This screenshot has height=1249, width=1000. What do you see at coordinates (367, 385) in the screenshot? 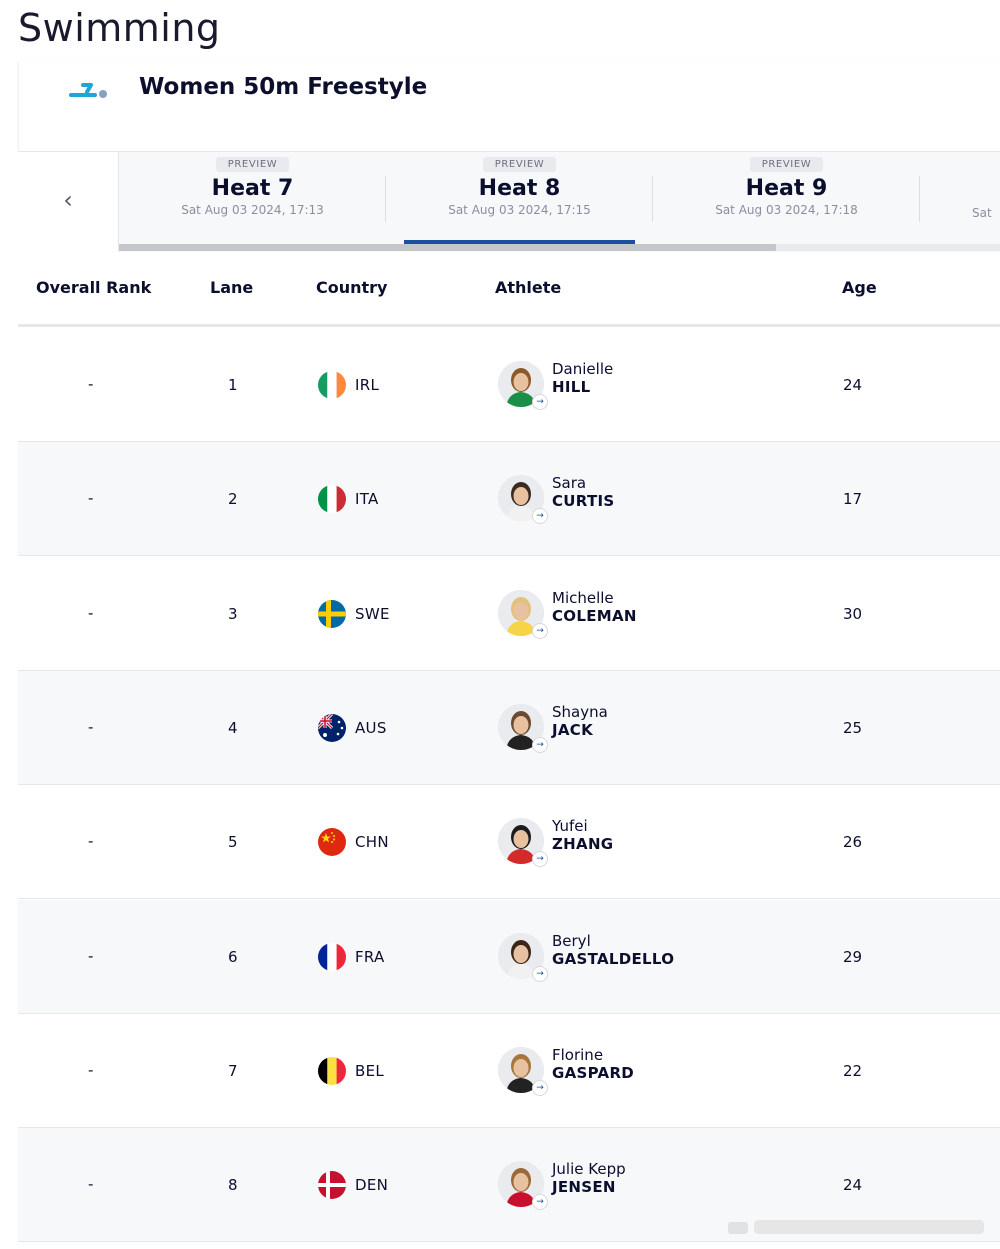
I see `country-code: IRL` at bounding box center [367, 385].